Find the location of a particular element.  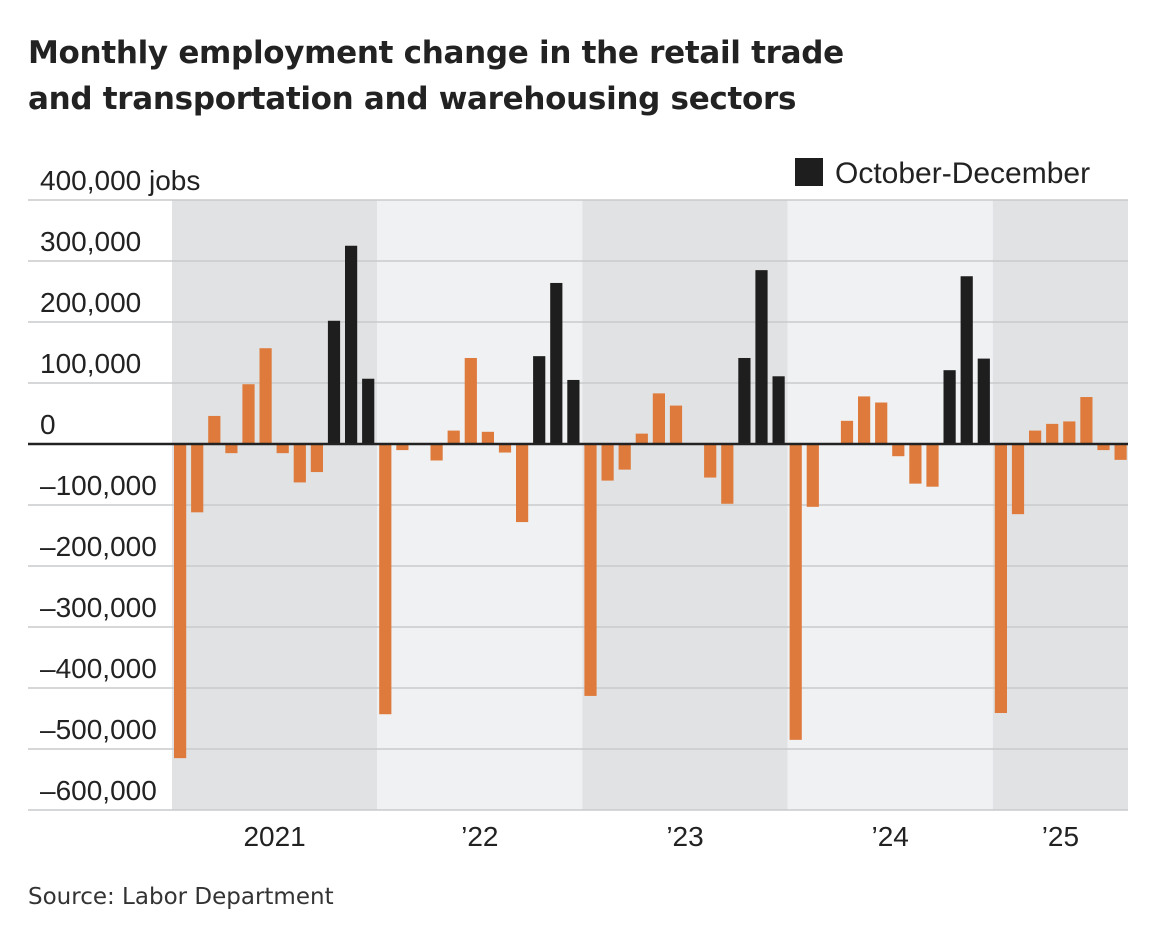

x-year-label: ’24 is located at coordinates (890, 836).